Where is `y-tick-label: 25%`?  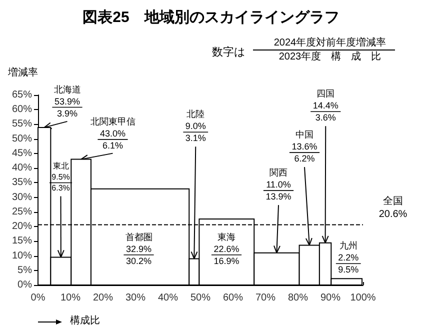 y-tick-label: 25% is located at coordinates (22, 212).